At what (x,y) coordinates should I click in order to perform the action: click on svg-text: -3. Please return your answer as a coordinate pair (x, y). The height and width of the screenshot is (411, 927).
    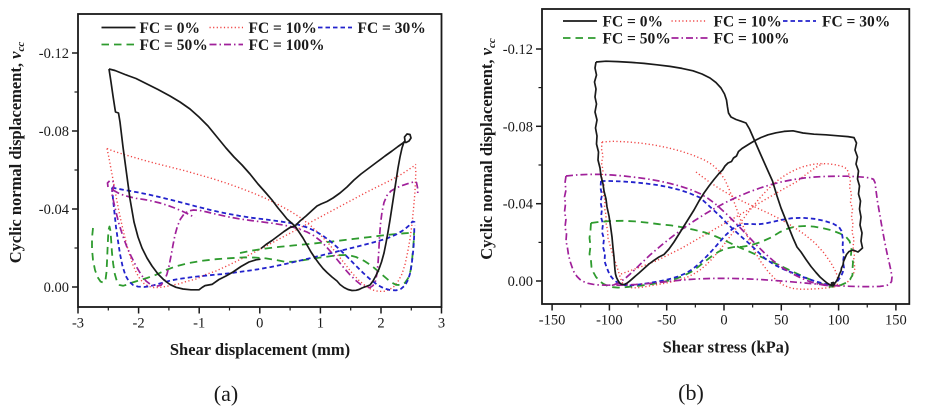
    Looking at the image, I should click on (78, 324).